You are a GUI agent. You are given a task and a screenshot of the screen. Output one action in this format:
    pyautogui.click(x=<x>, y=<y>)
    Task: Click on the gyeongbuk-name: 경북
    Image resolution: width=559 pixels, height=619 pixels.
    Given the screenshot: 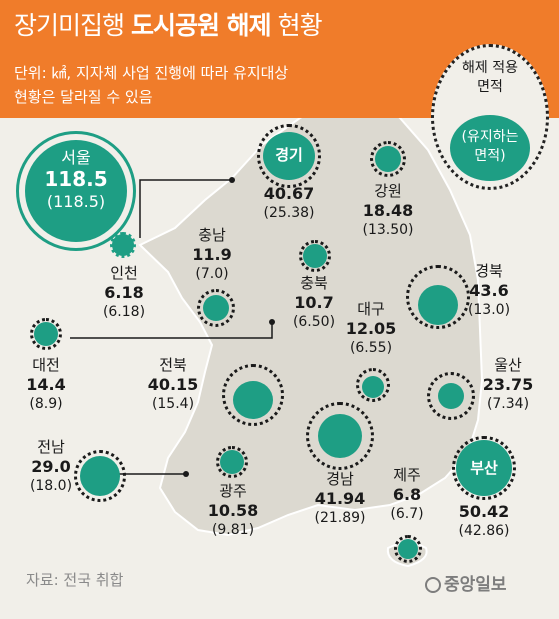 What is the action you would take?
    pyautogui.click(x=489, y=271)
    